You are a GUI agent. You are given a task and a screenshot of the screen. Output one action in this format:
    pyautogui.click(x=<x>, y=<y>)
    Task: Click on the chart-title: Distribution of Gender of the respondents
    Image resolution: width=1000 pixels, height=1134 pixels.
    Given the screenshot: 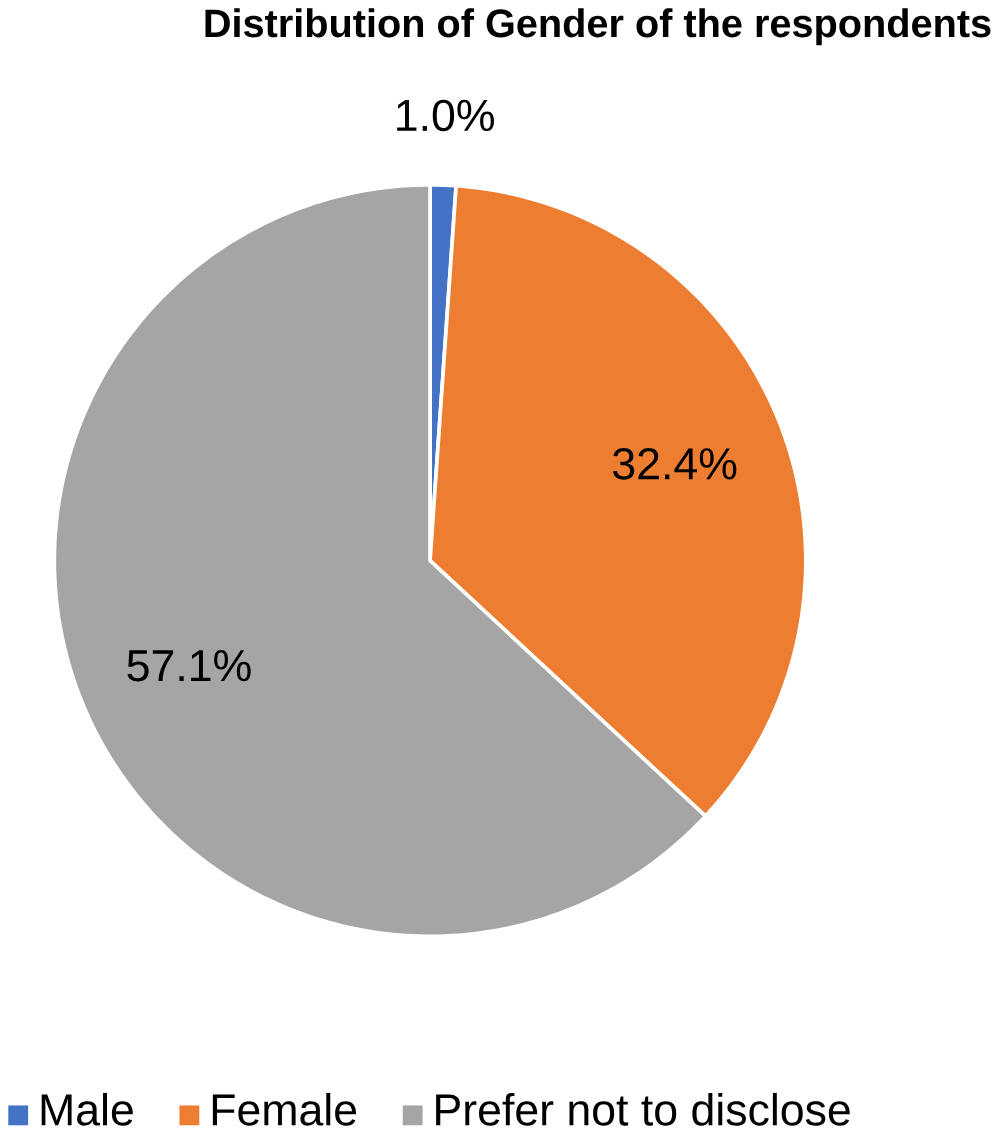 What is the action you would take?
    pyautogui.click(x=598, y=27)
    